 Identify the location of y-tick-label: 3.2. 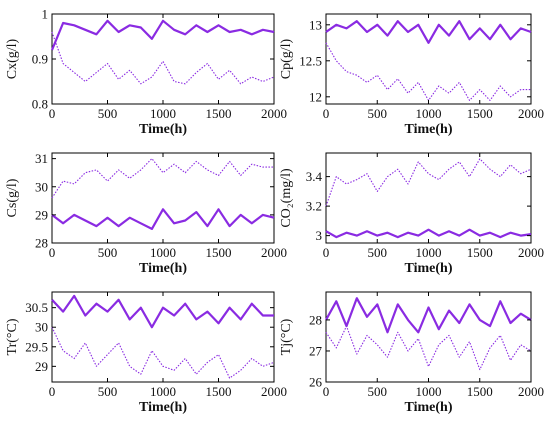
(314, 206).